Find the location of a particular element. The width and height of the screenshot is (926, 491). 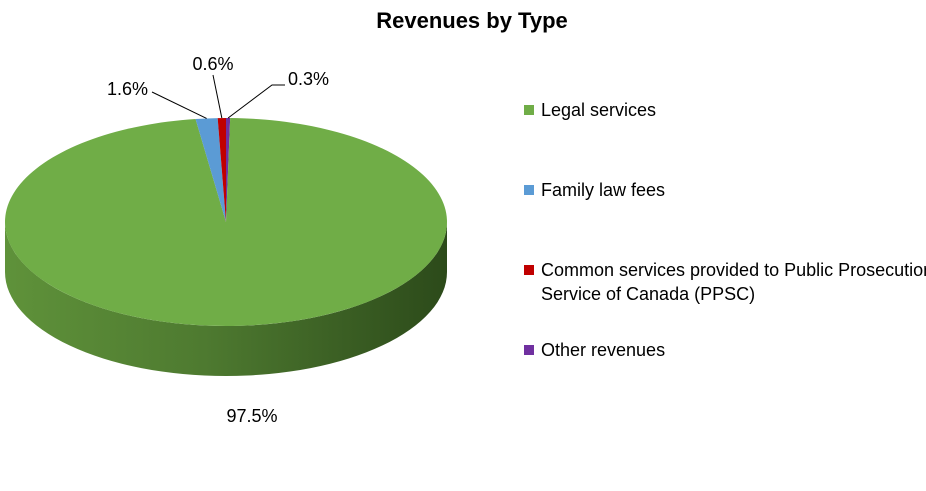

legend-item-legal-services: Legal services is located at coordinates (590, 110).